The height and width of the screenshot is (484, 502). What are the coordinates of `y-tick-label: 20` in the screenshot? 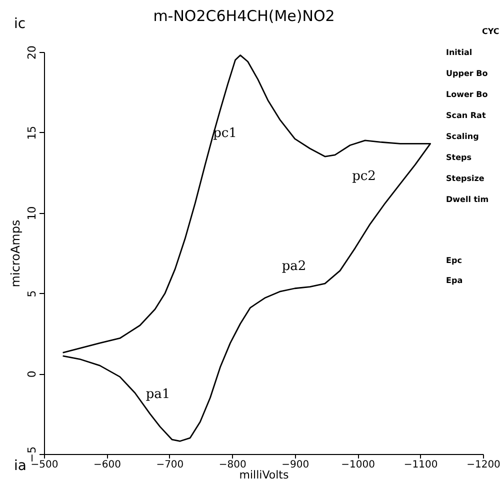 It's located at (32, 53).